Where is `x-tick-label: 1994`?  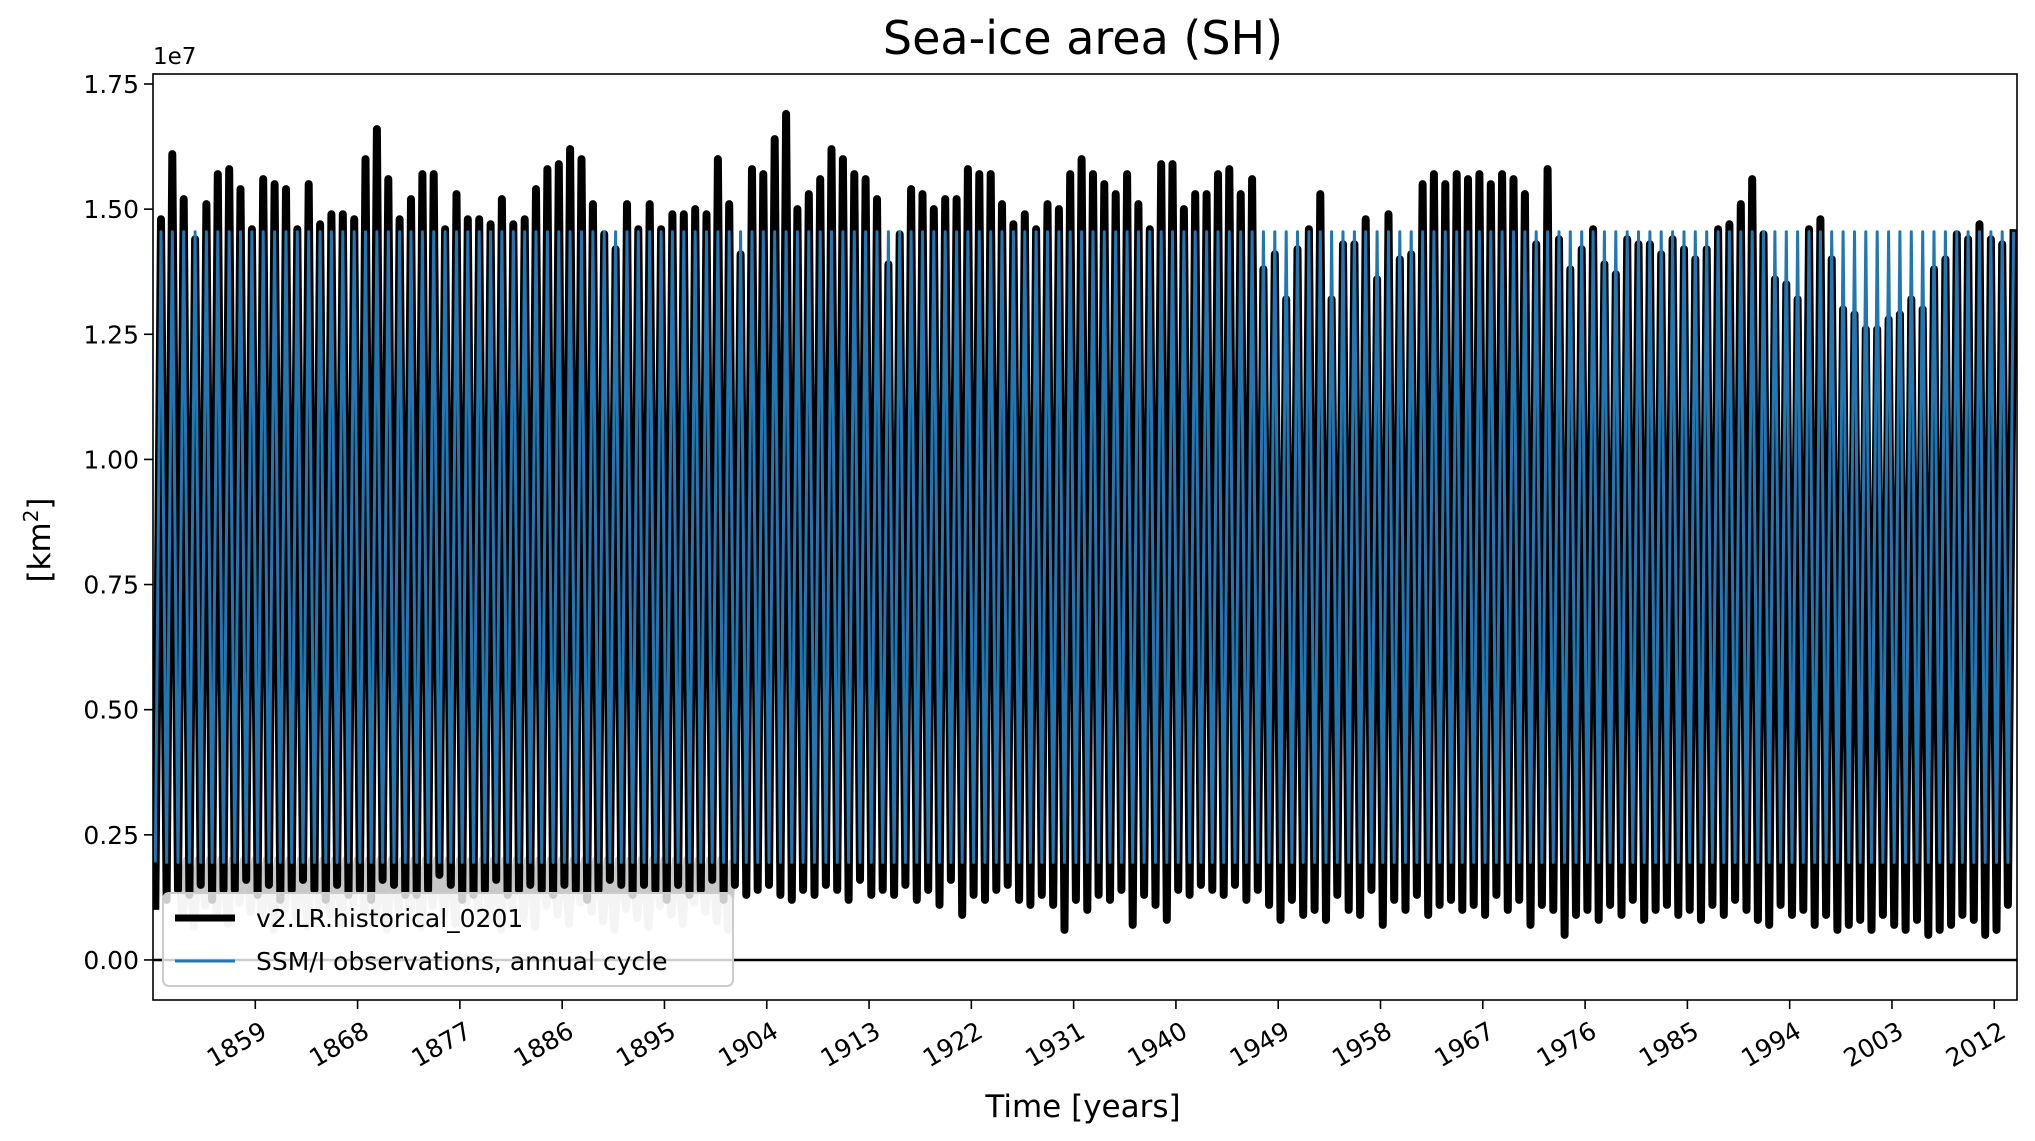
x-tick-label: 1994 is located at coordinates (1771, 1044).